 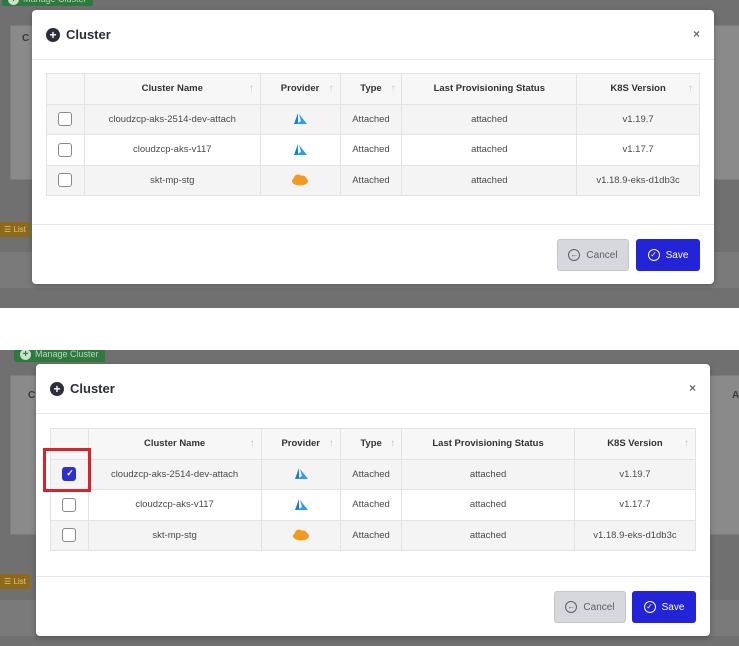 I want to click on cancel-label: Cancel, so click(x=602, y=255).